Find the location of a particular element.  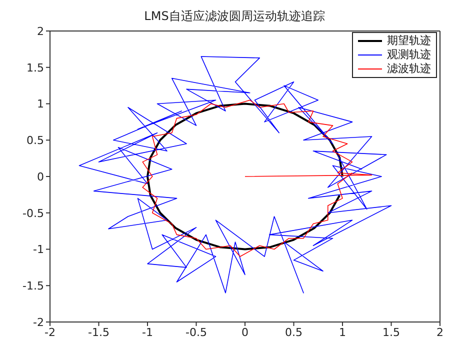

chart-title: LMS自适应滤波圆周运动轨迹追踪 is located at coordinates (234, 16).